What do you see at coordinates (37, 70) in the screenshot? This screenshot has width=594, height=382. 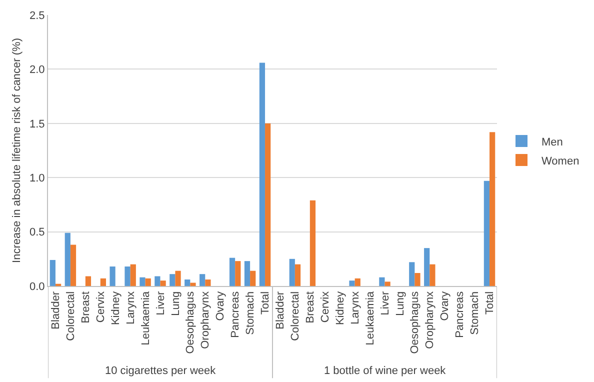 I see `y-tick-label: 2.0` at bounding box center [37, 70].